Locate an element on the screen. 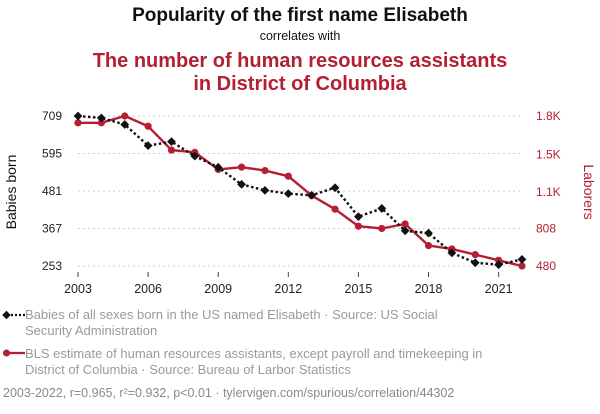  chart-title-secondary-line1: The number of human resources assistants is located at coordinates (300, 61).